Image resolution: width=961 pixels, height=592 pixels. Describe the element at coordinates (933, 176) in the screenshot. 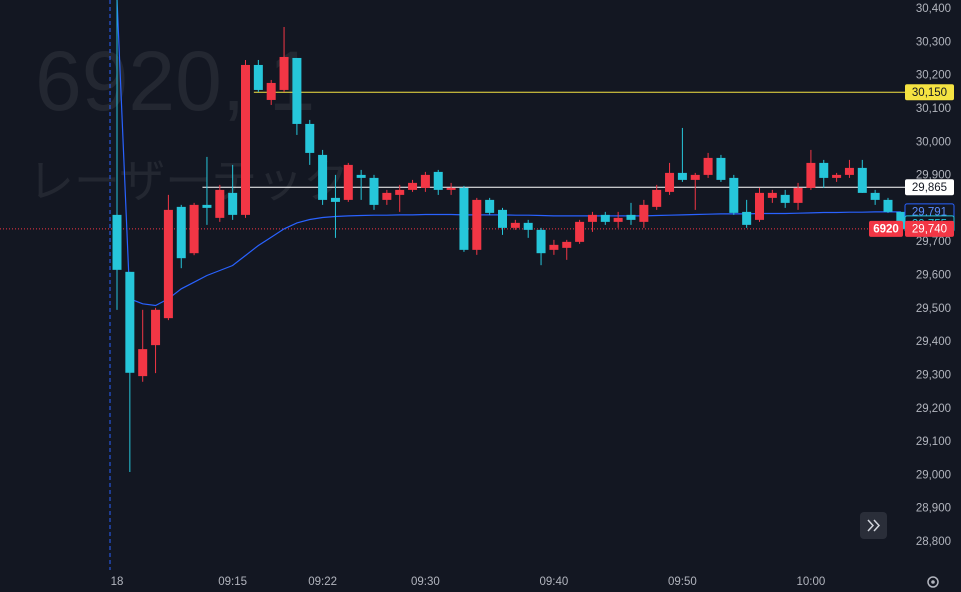

I see `y-tick-label: 29,900` at that location.